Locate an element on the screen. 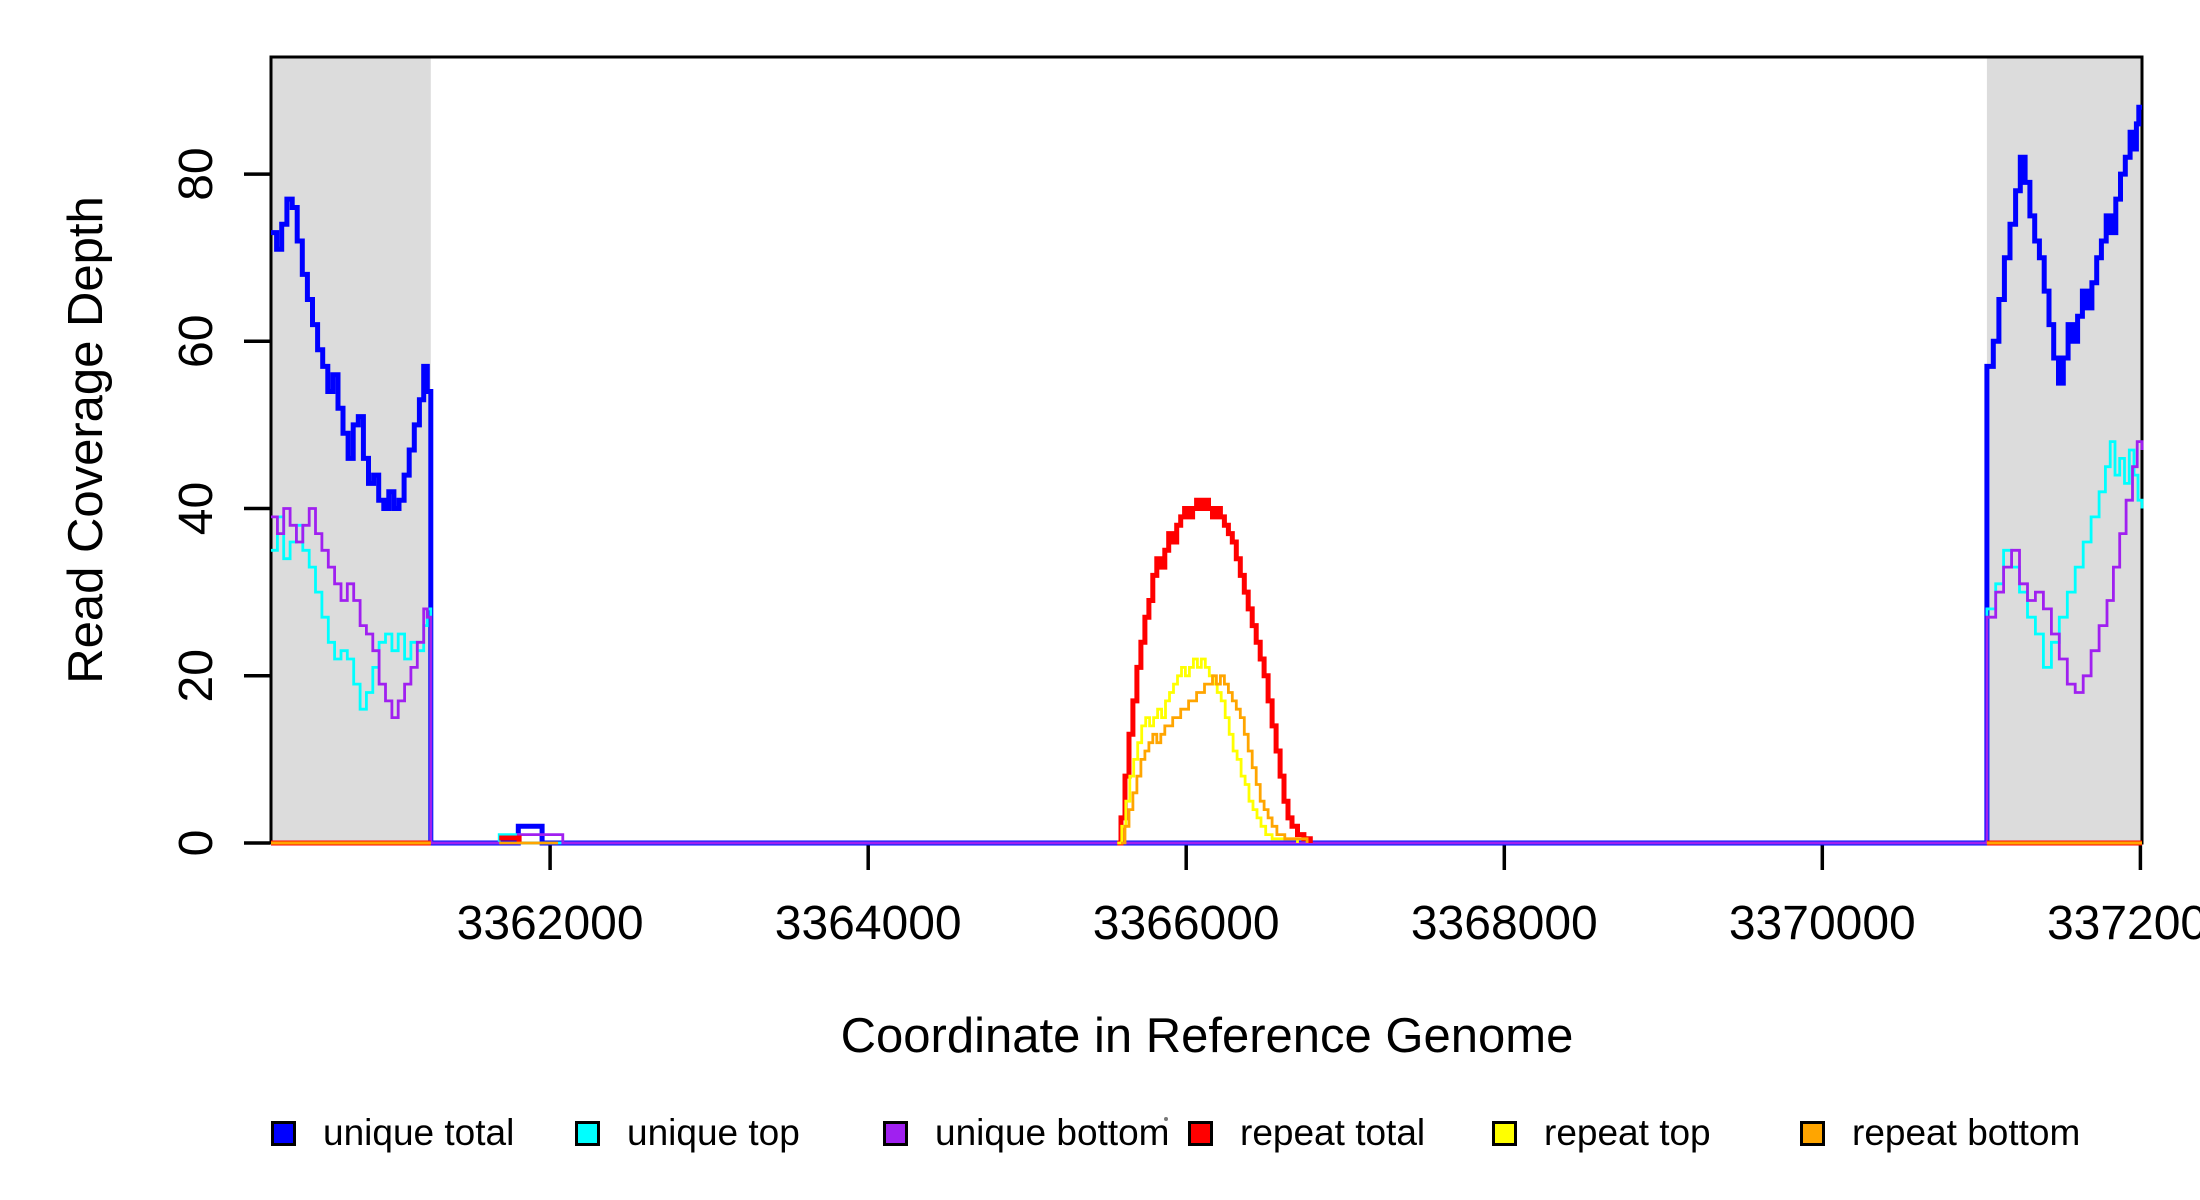 The height and width of the screenshot is (1200, 2200). legend-item-unique-top: unique top is located at coordinates (687, 1132).